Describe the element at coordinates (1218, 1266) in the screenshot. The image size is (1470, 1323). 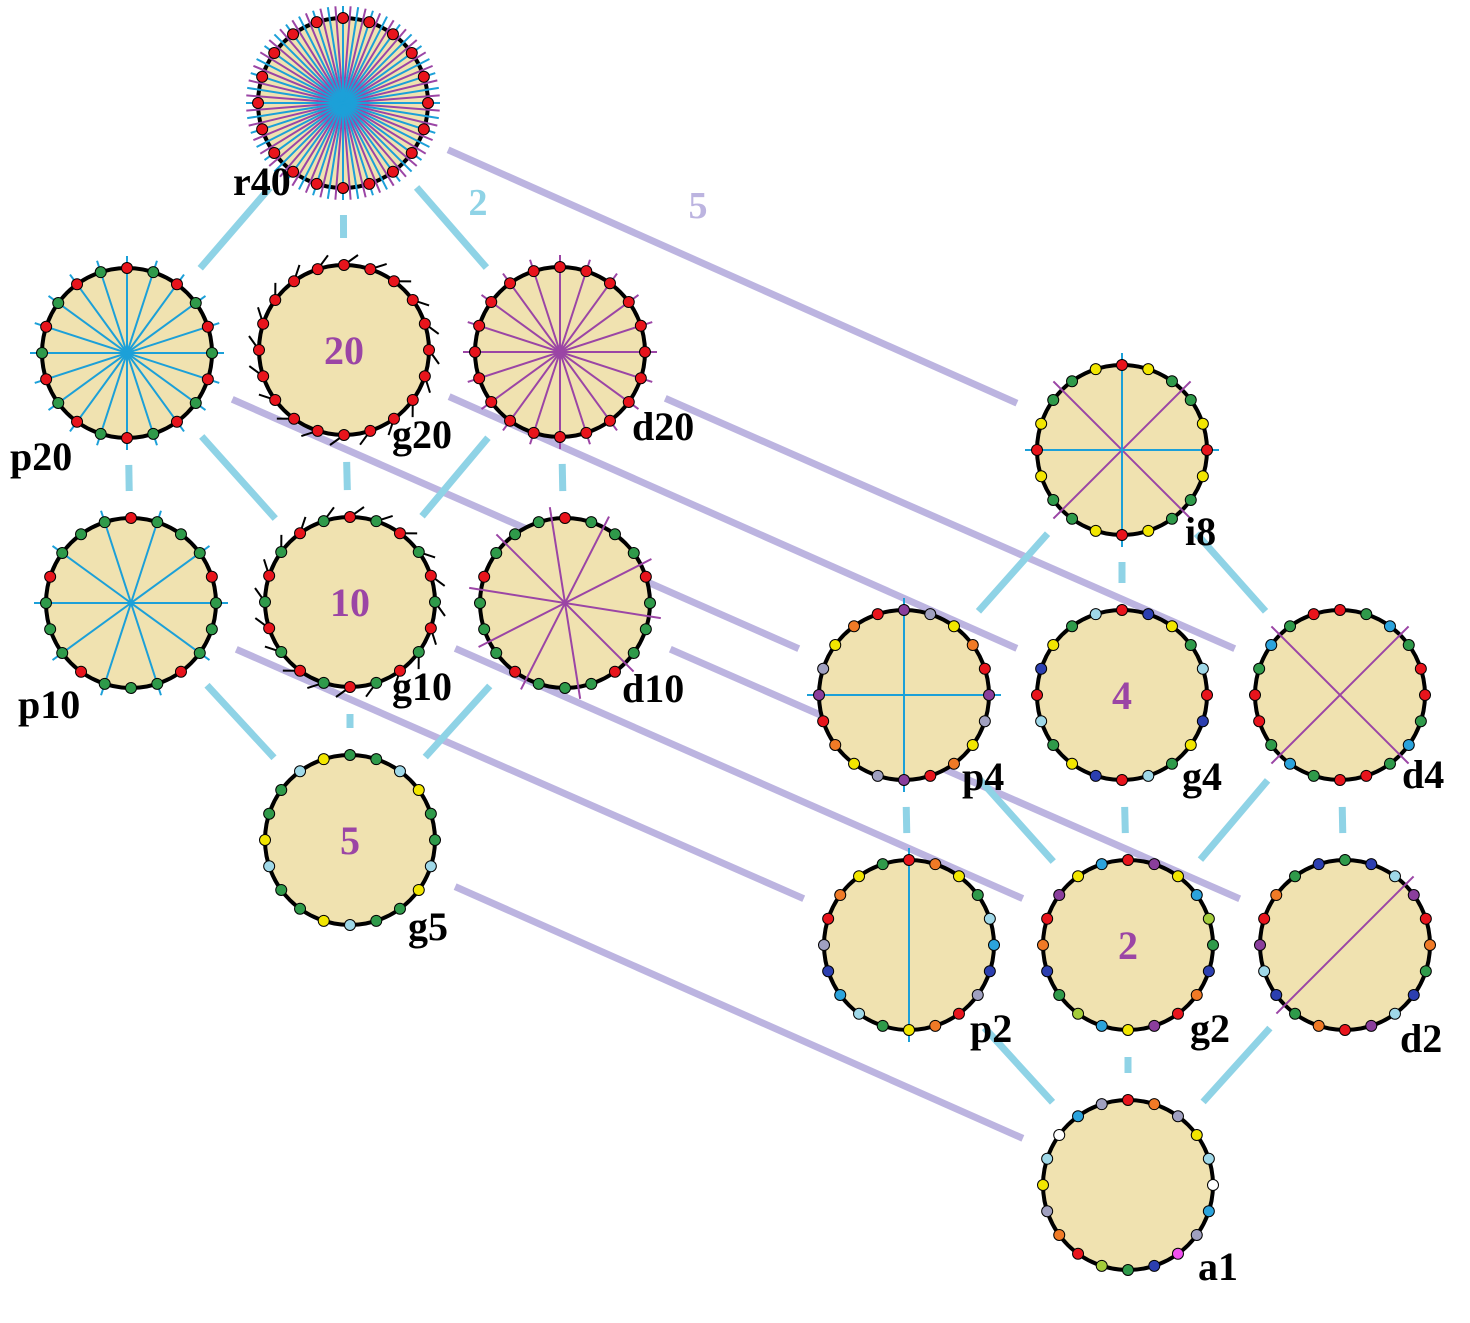
I see `node-label: a1` at that location.